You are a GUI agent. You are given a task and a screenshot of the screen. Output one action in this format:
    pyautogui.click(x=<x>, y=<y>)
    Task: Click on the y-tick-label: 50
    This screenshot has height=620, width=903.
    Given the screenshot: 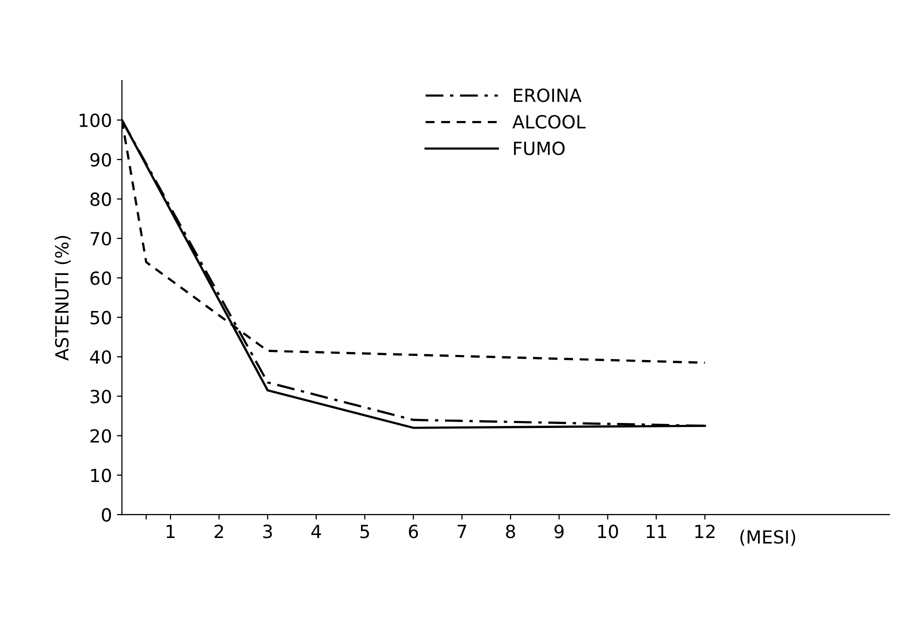 What is the action you would take?
    pyautogui.click(x=100, y=317)
    